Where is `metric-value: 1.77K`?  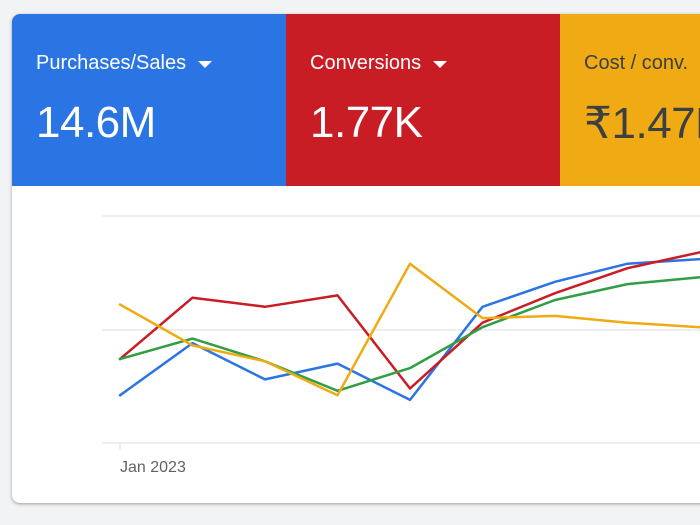
metric-value: 1.77K is located at coordinates (366, 122).